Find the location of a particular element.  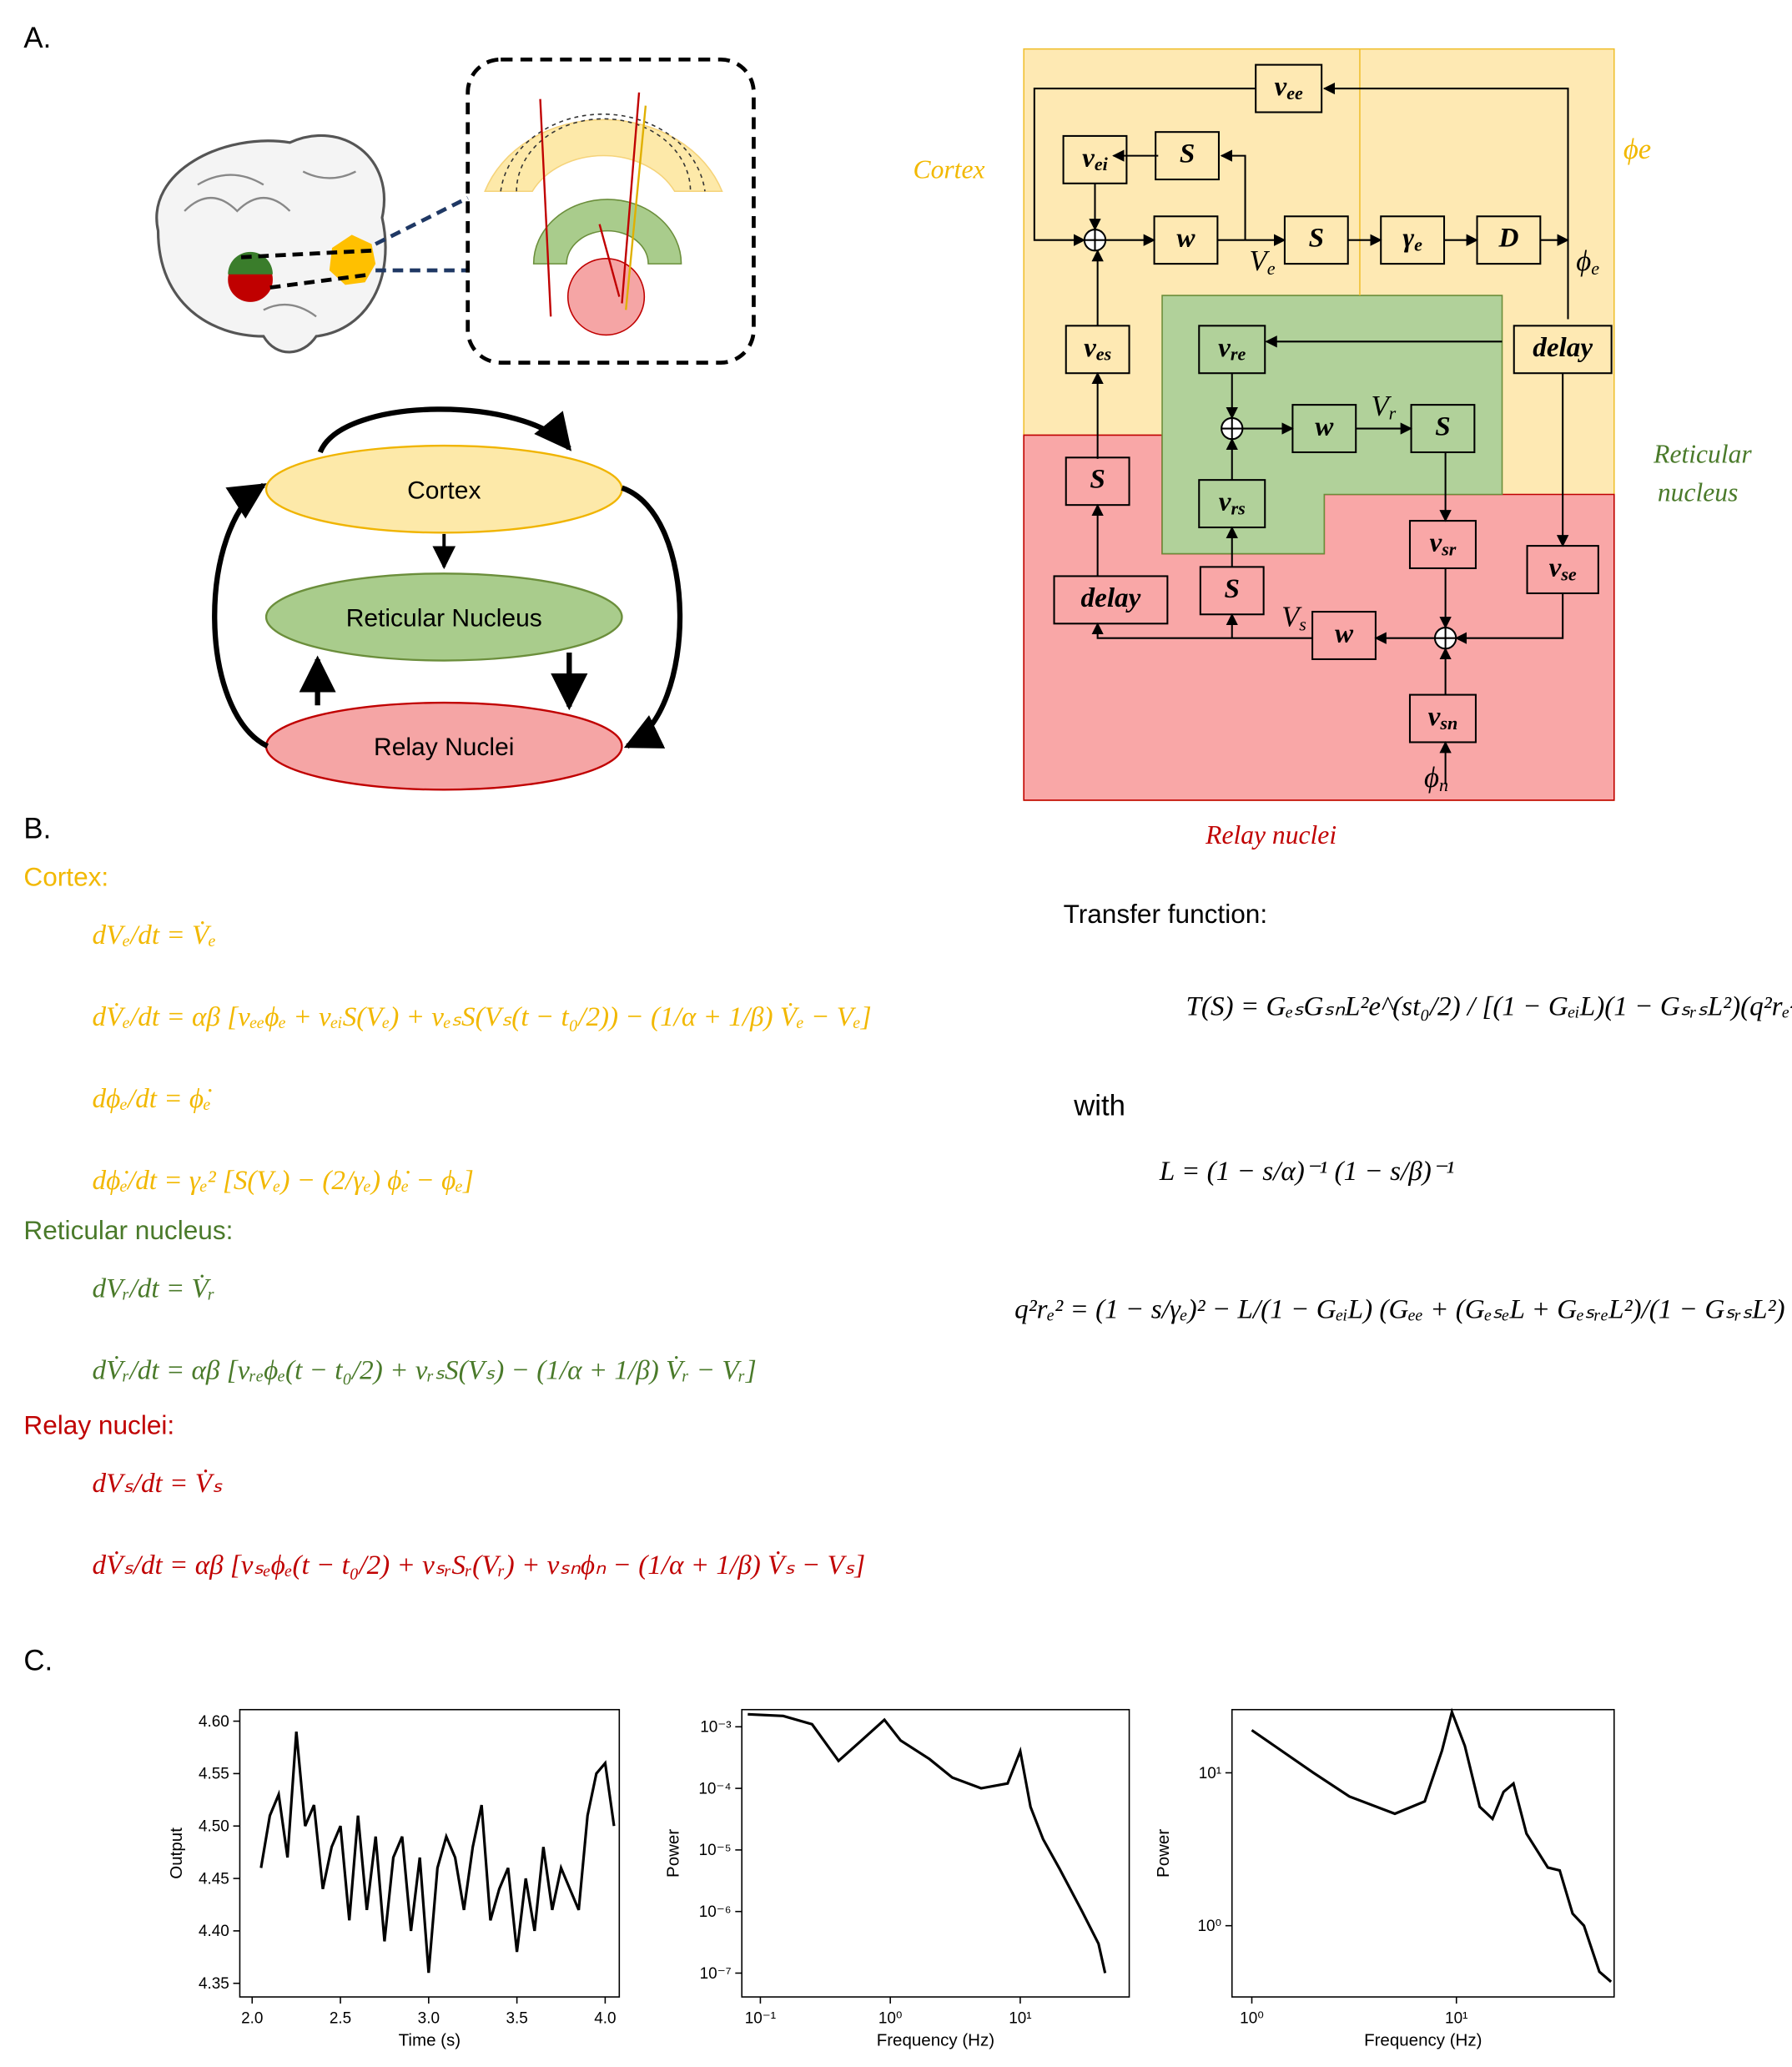

label-base: γ is located at coordinates (1408, 237).